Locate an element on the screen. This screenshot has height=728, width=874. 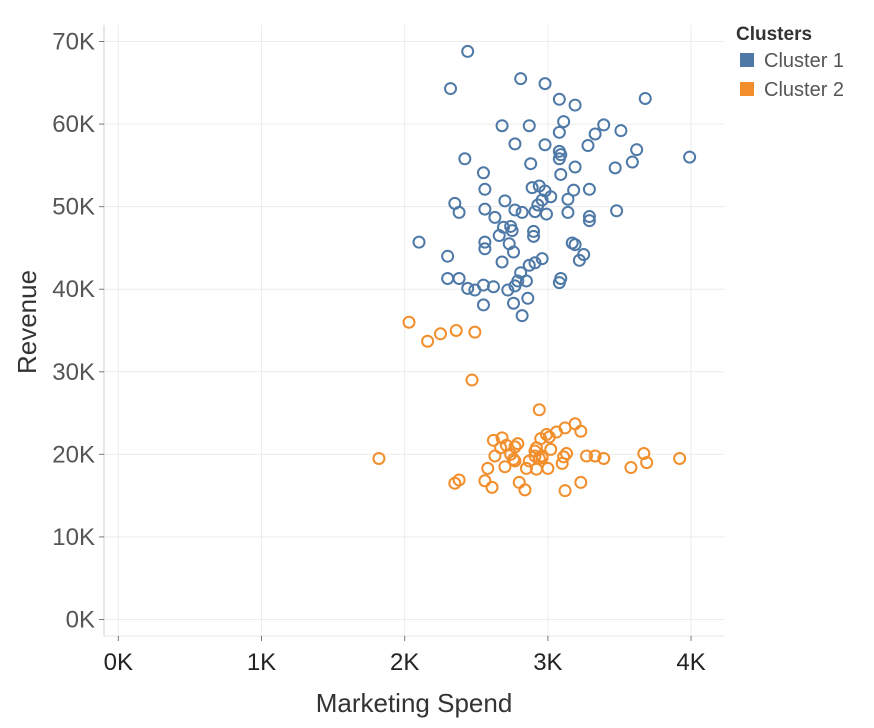
legend-label-cluster-2: Cluster 2 is located at coordinates (804, 90).